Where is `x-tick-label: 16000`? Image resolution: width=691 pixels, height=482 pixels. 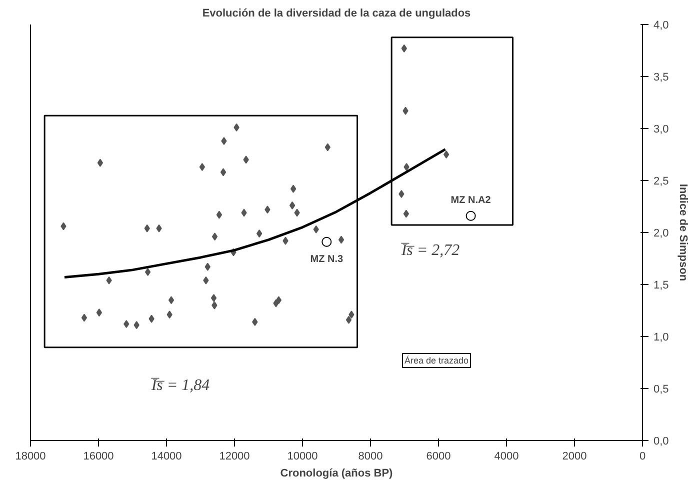 x-tick-label: 16000 is located at coordinates (98, 456).